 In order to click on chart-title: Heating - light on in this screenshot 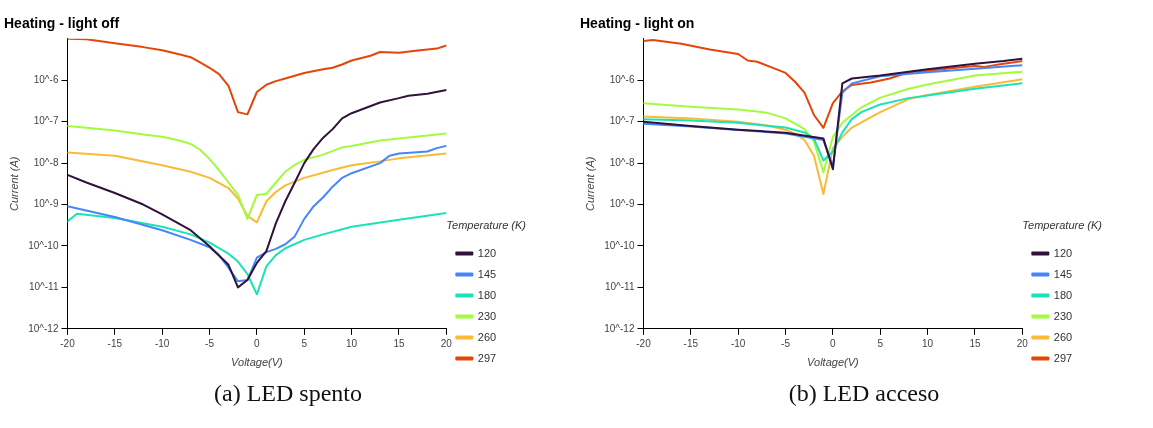, I will do `click(637, 23)`.